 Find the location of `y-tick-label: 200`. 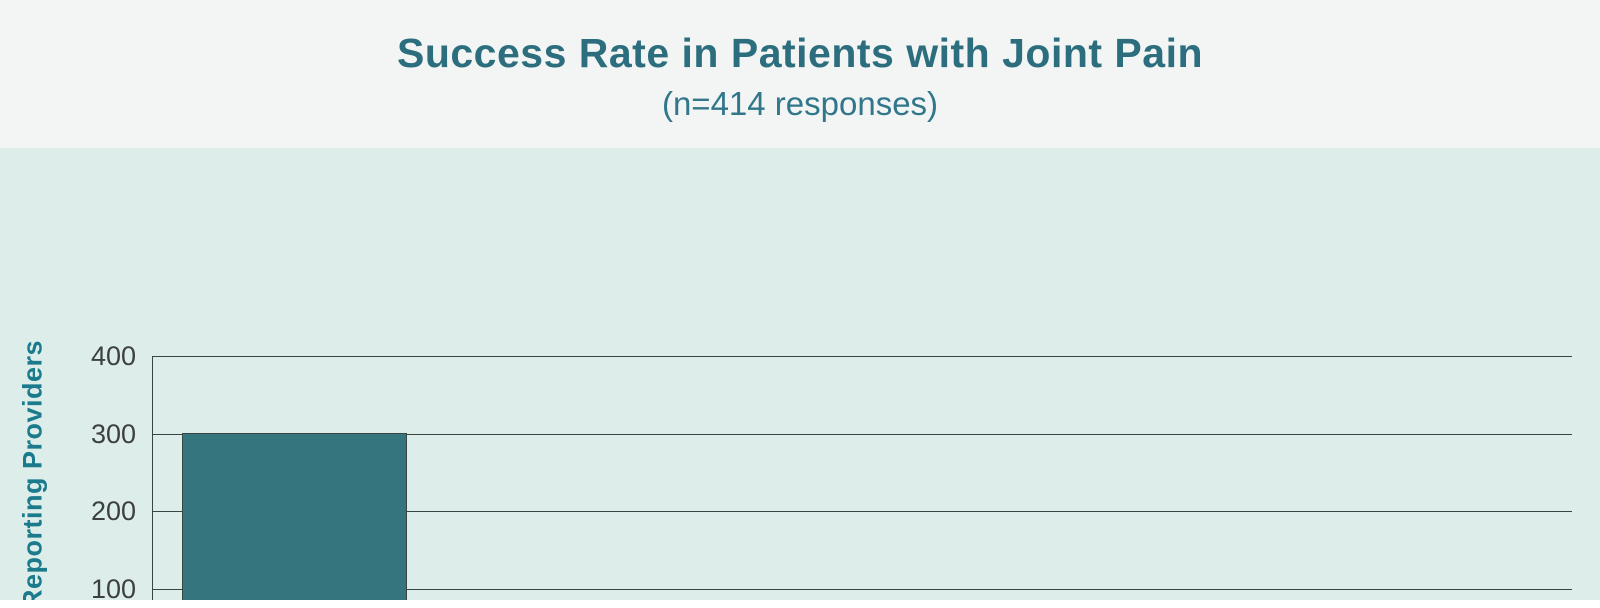

y-tick-label: 200 is located at coordinates (113, 511).